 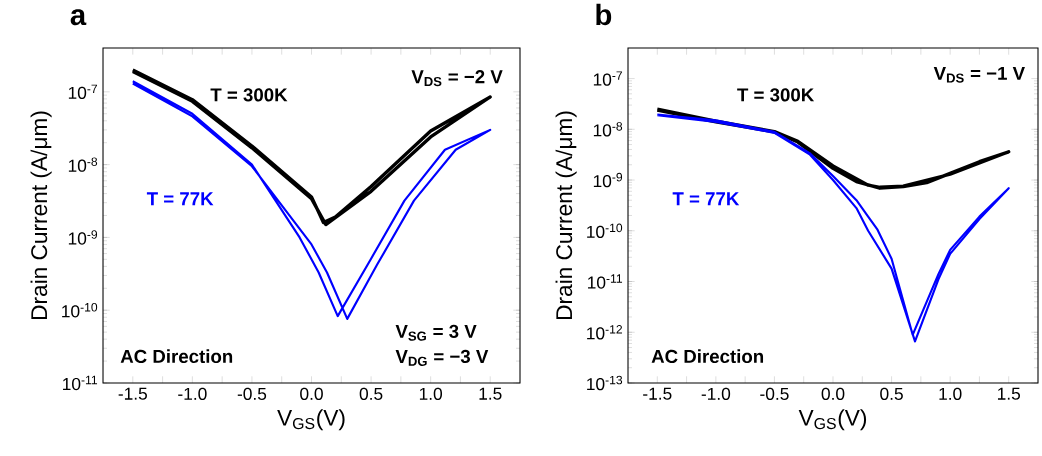 What do you see at coordinates (604, 14) in the screenshot?
I see `chart-title: b` at bounding box center [604, 14].